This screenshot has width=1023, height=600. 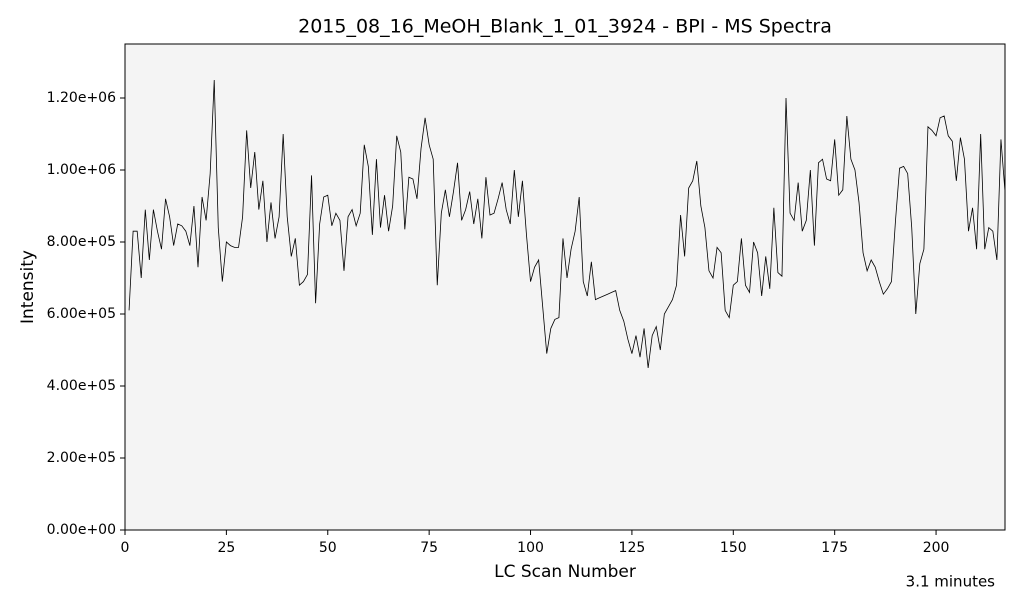 What do you see at coordinates (632, 548) in the screenshot?
I see `x-tick-label: 125` at bounding box center [632, 548].